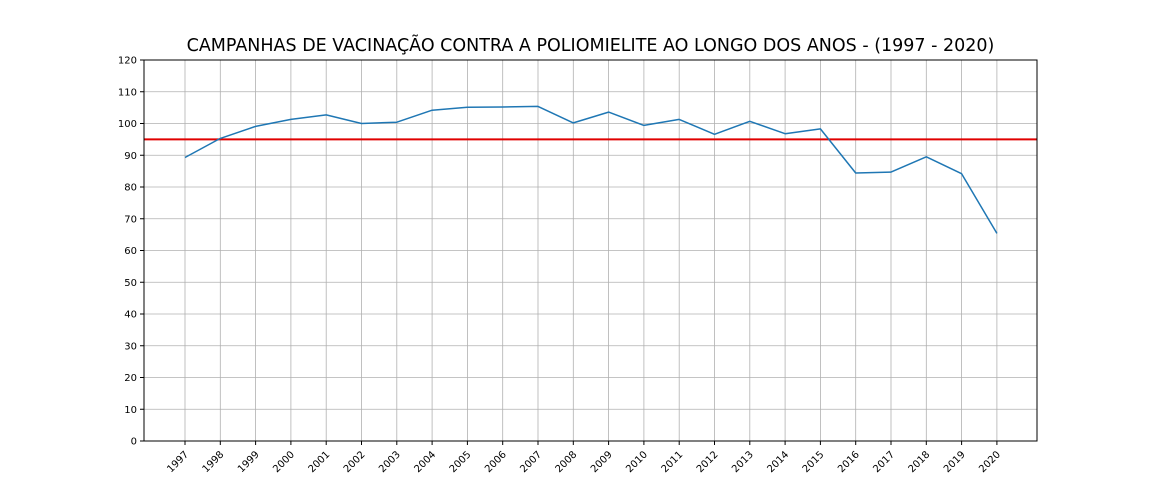 Image resolution: width=1152 pixels, height=504 pixels. Describe the element at coordinates (531, 462) in the screenshot. I see `x-tick-label: 2007` at that location.